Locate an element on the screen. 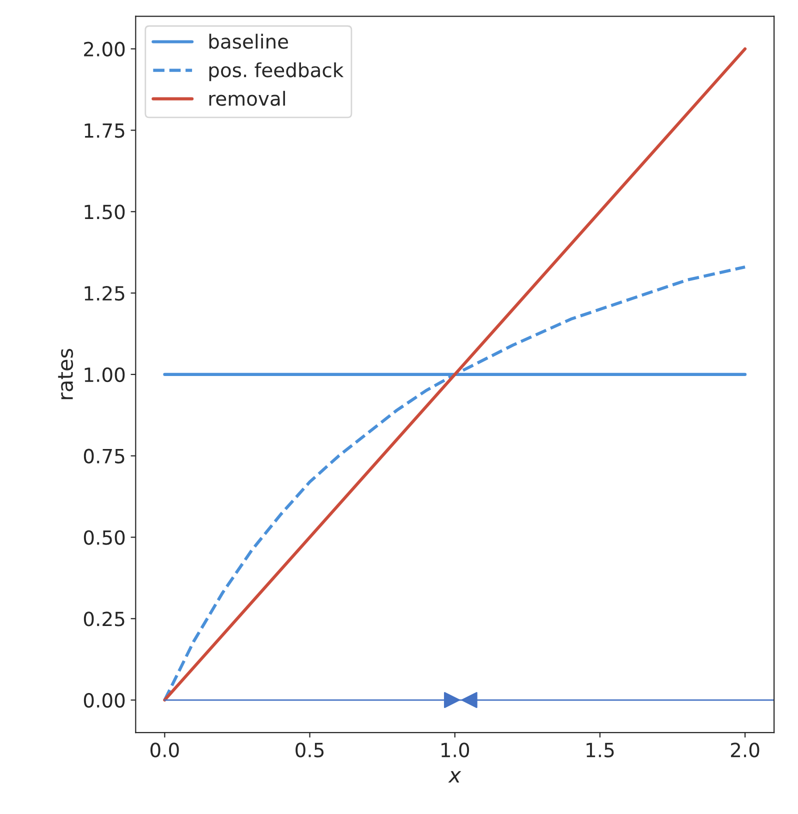 Image resolution: width=798 pixels, height=814 pixels. y-tick-label: 0.00 is located at coordinates (104, 700).